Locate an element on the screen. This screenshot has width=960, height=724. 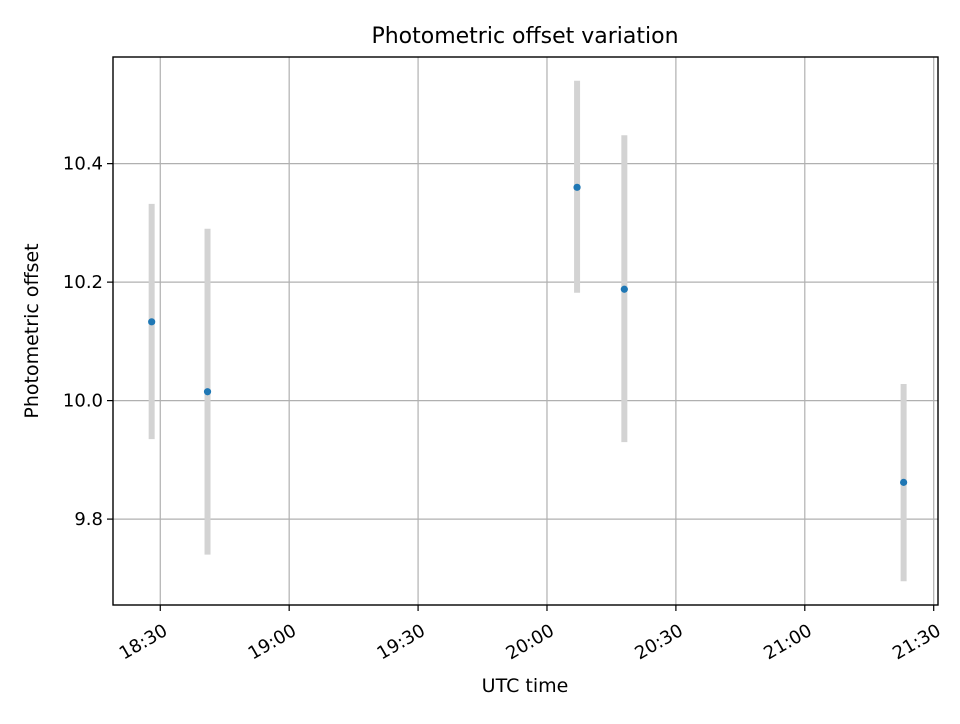
y-tick-label: 9.8 is located at coordinates (88, 519).